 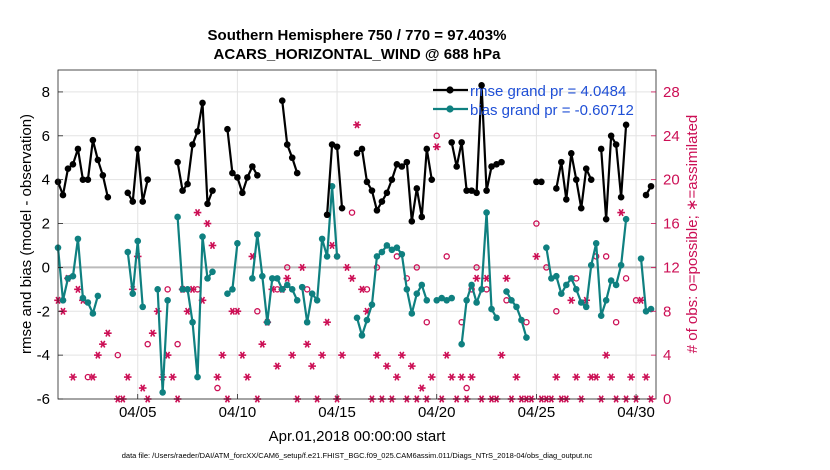 What do you see at coordinates (671, 180) in the screenshot?
I see `y-tick-label-right: 20` at bounding box center [671, 180].